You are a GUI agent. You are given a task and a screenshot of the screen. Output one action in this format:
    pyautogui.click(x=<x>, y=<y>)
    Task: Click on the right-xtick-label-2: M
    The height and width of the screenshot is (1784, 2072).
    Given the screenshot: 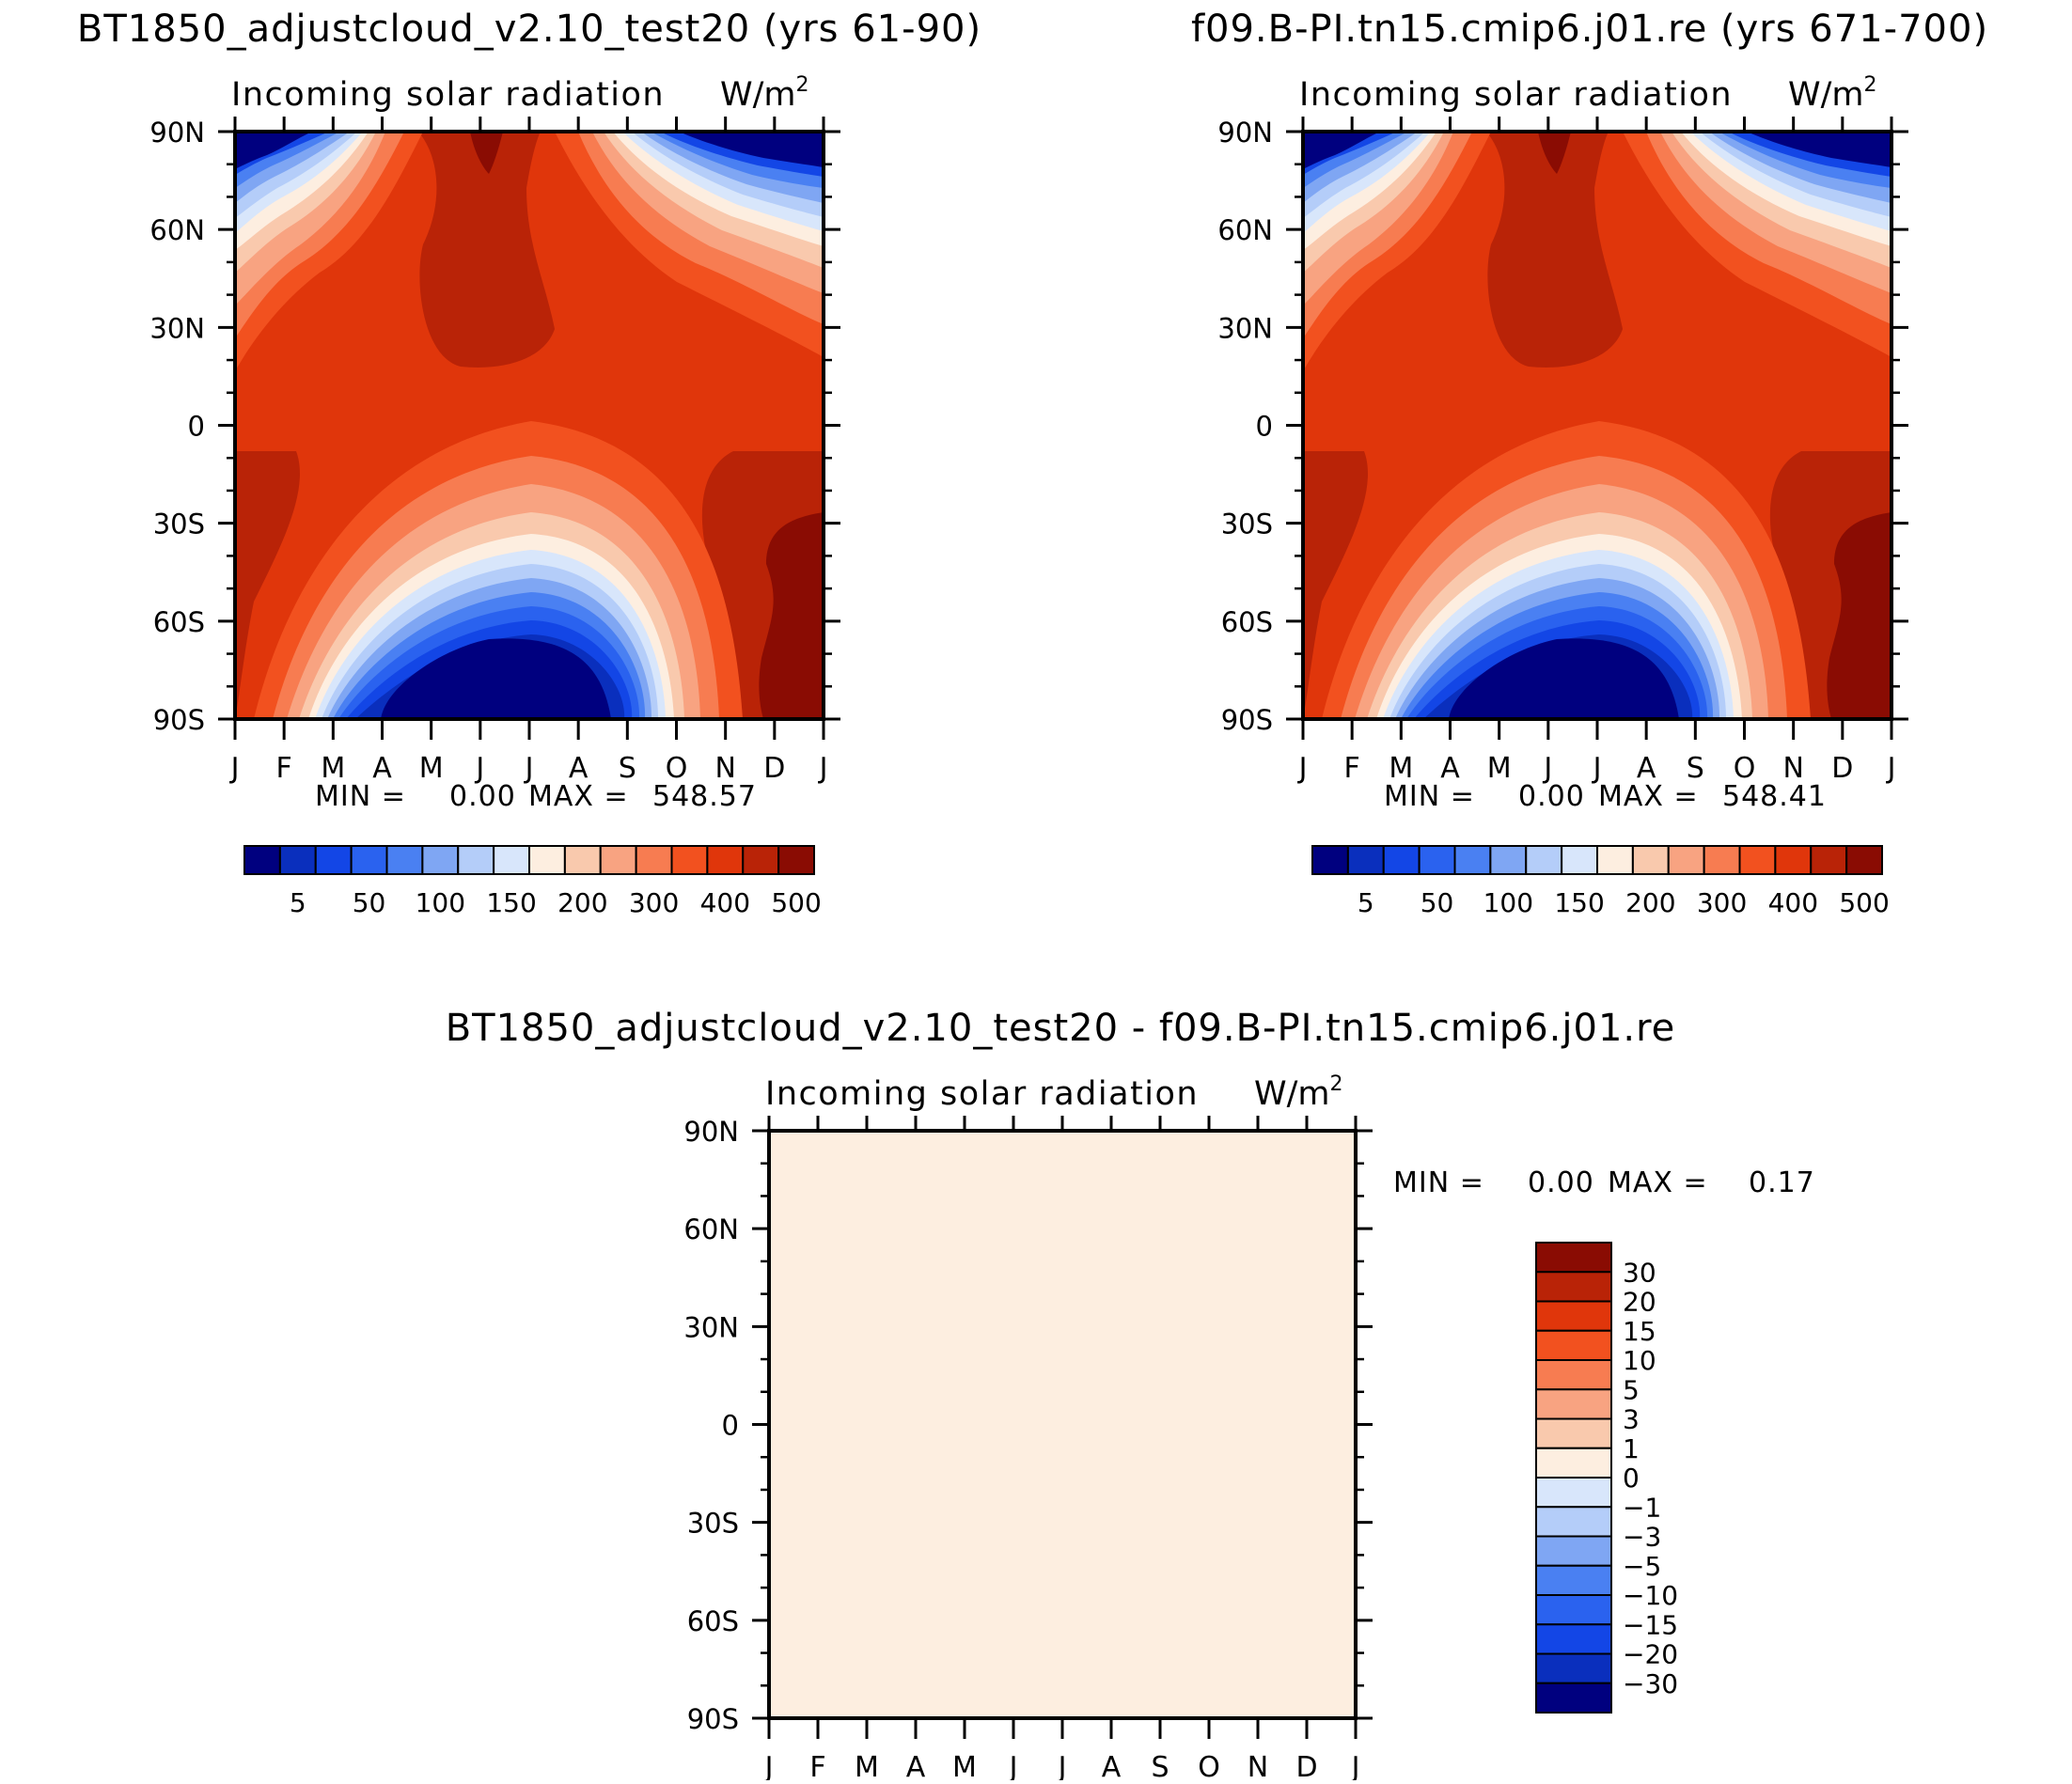 What is the action you would take?
    pyautogui.click(x=1401, y=768)
    